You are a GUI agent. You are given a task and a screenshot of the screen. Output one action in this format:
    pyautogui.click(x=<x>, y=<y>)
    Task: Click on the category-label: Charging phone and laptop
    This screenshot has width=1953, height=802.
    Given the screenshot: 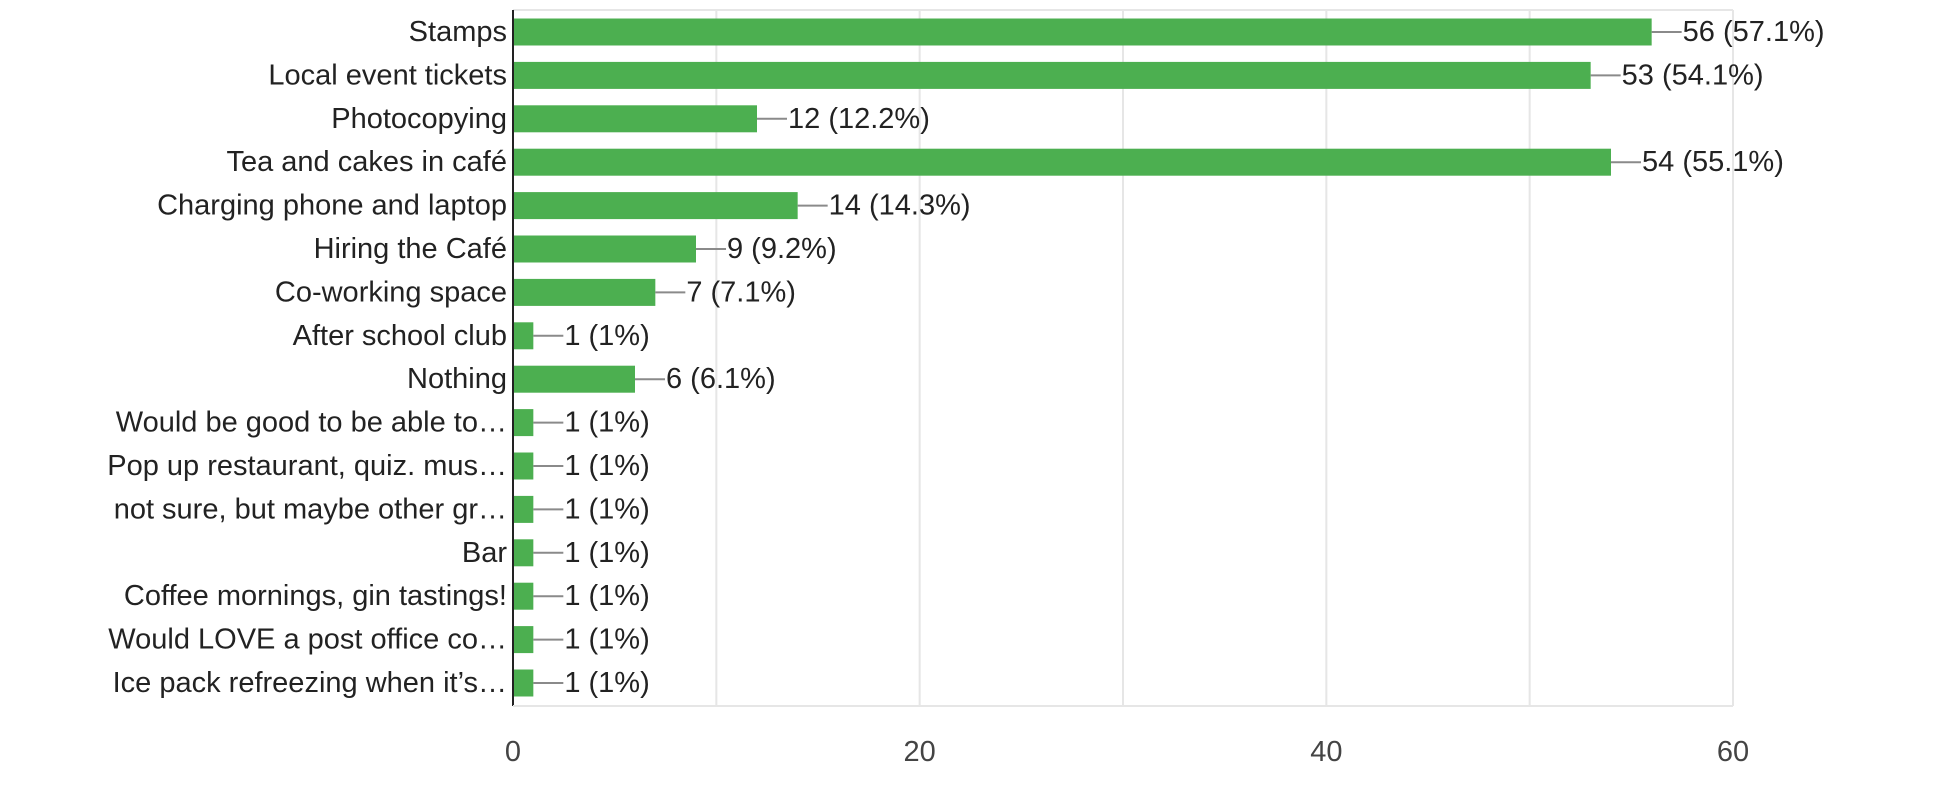 What is the action you would take?
    pyautogui.click(x=332, y=206)
    